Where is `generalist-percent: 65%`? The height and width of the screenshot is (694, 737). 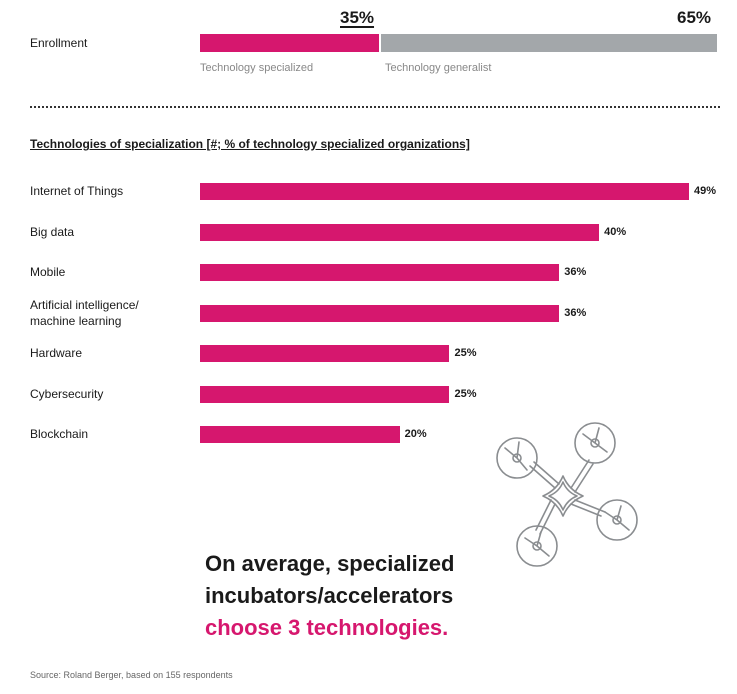
generalist-percent: 65% is located at coordinates (694, 17).